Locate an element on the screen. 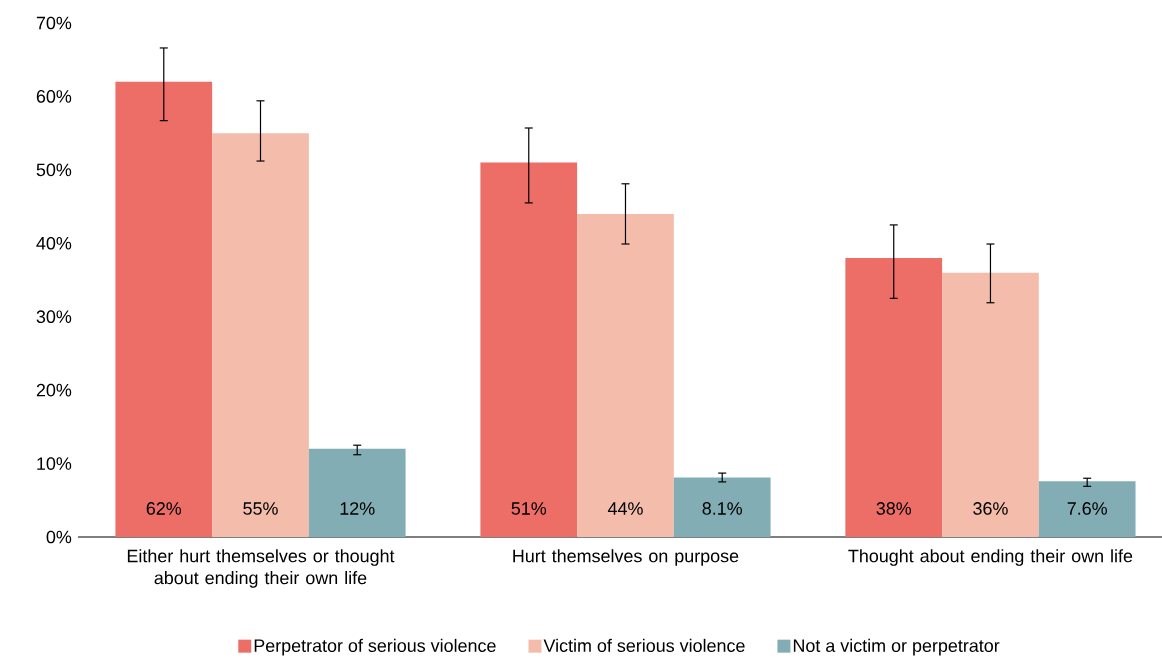 This screenshot has width=1162, height=667. data-label: 51% is located at coordinates (529, 508).